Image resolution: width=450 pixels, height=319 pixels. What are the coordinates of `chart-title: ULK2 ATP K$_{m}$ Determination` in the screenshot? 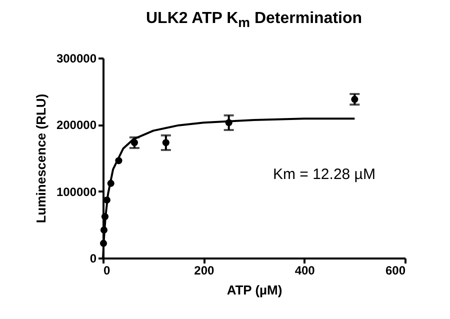 It's located at (254, 20).